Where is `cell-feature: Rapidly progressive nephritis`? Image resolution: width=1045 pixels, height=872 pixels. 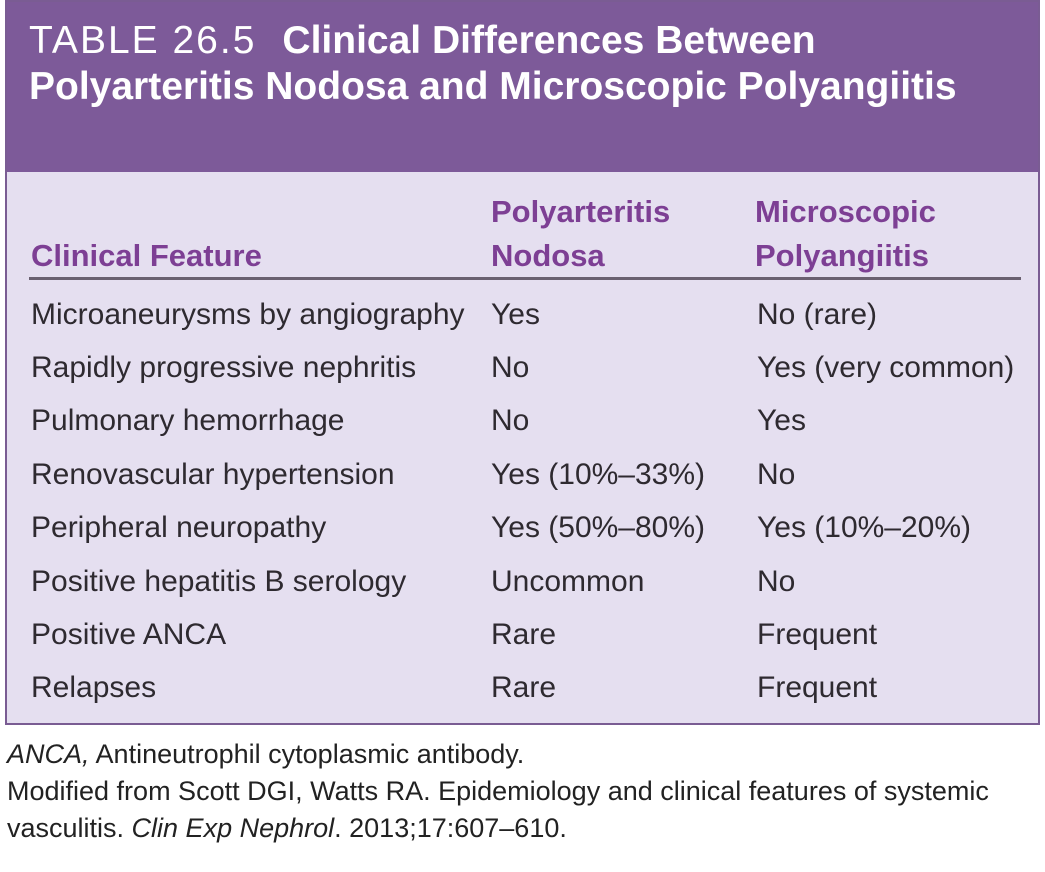 cell-feature: Rapidly progressive nephritis is located at coordinates (224, 367).